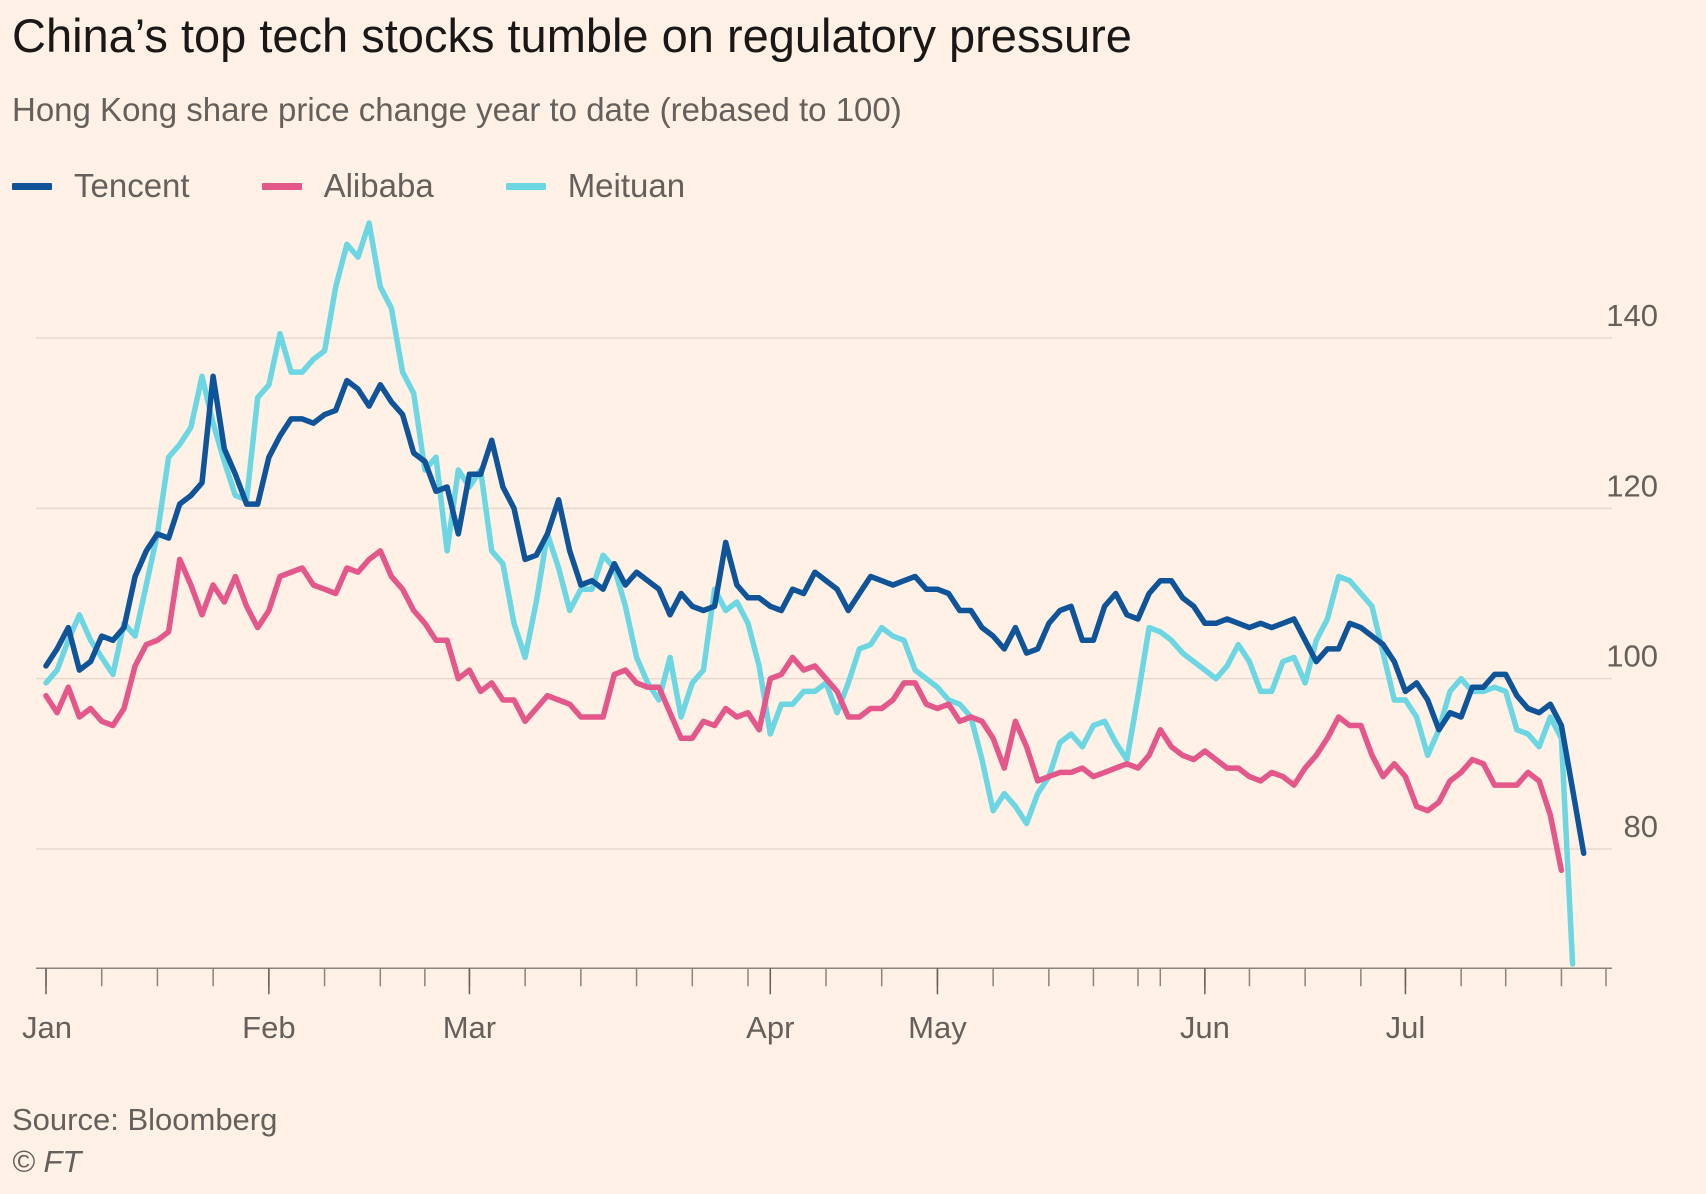 The width and height of the screenshot is (1706, 1194). I want to click on legend: Tencent Alibaba Meituan, so click(384, 186).